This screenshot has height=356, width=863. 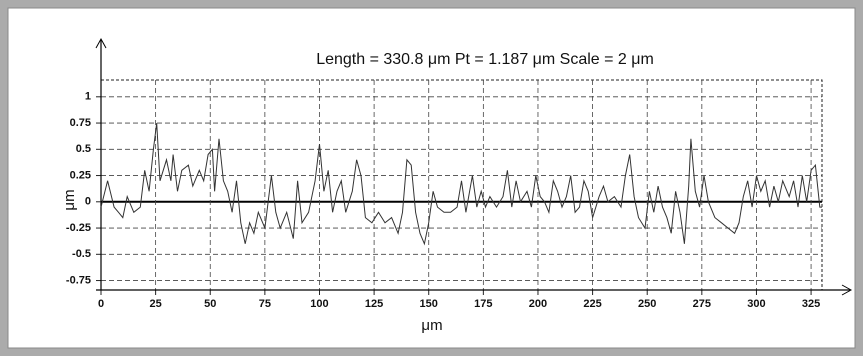 I want to click on x-tick-label: 225, so click(x=592, y=304).